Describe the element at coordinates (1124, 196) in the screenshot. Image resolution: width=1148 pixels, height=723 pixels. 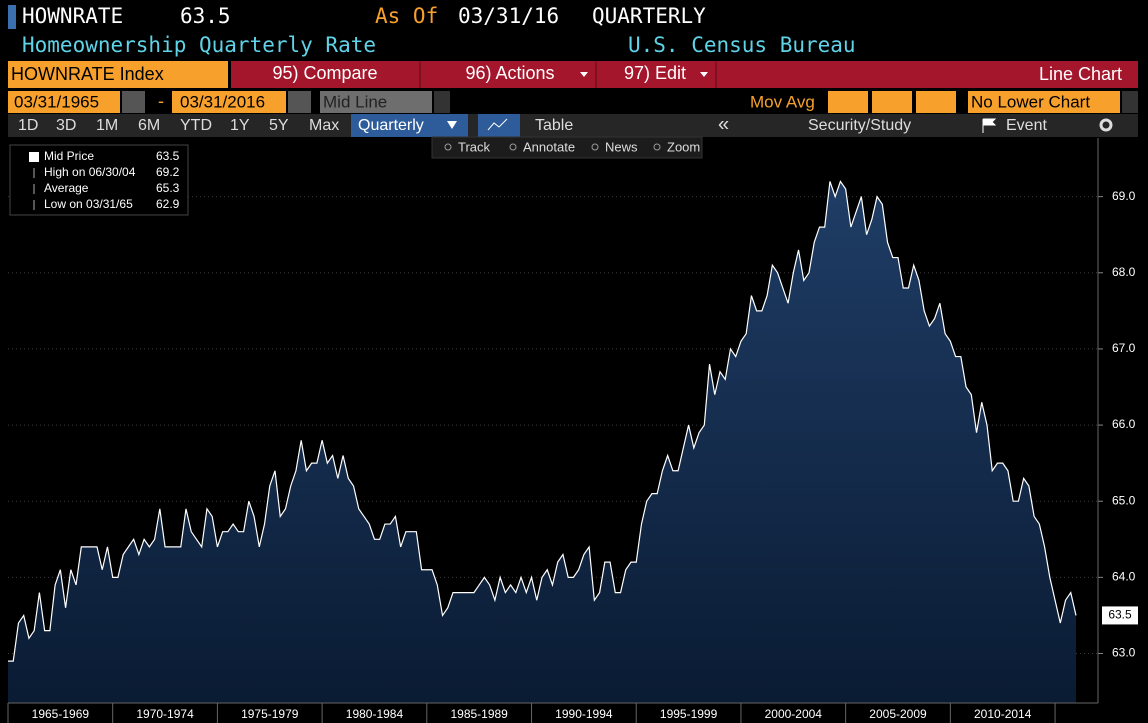
I see `y-tick-label: 69.0` at that location.